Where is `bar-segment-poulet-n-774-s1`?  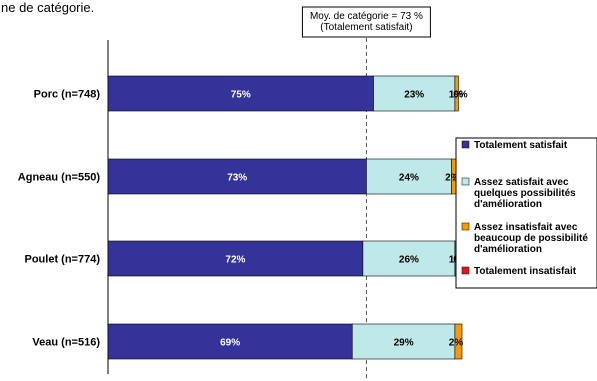 bar-segment-poulet-n-774-s1 is located at coordinates (235, 258).